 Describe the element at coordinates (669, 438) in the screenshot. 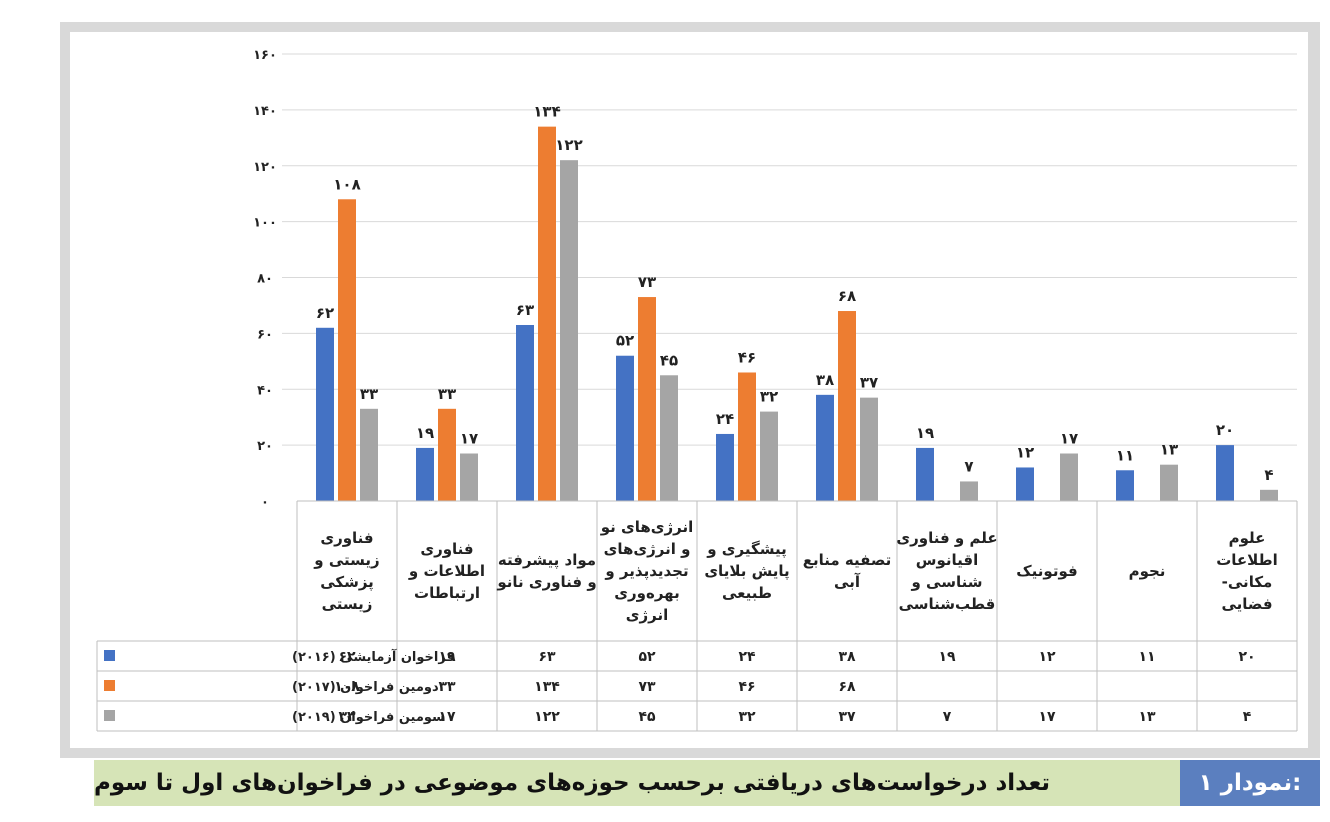

I see `bar-s3-c4` at that location.